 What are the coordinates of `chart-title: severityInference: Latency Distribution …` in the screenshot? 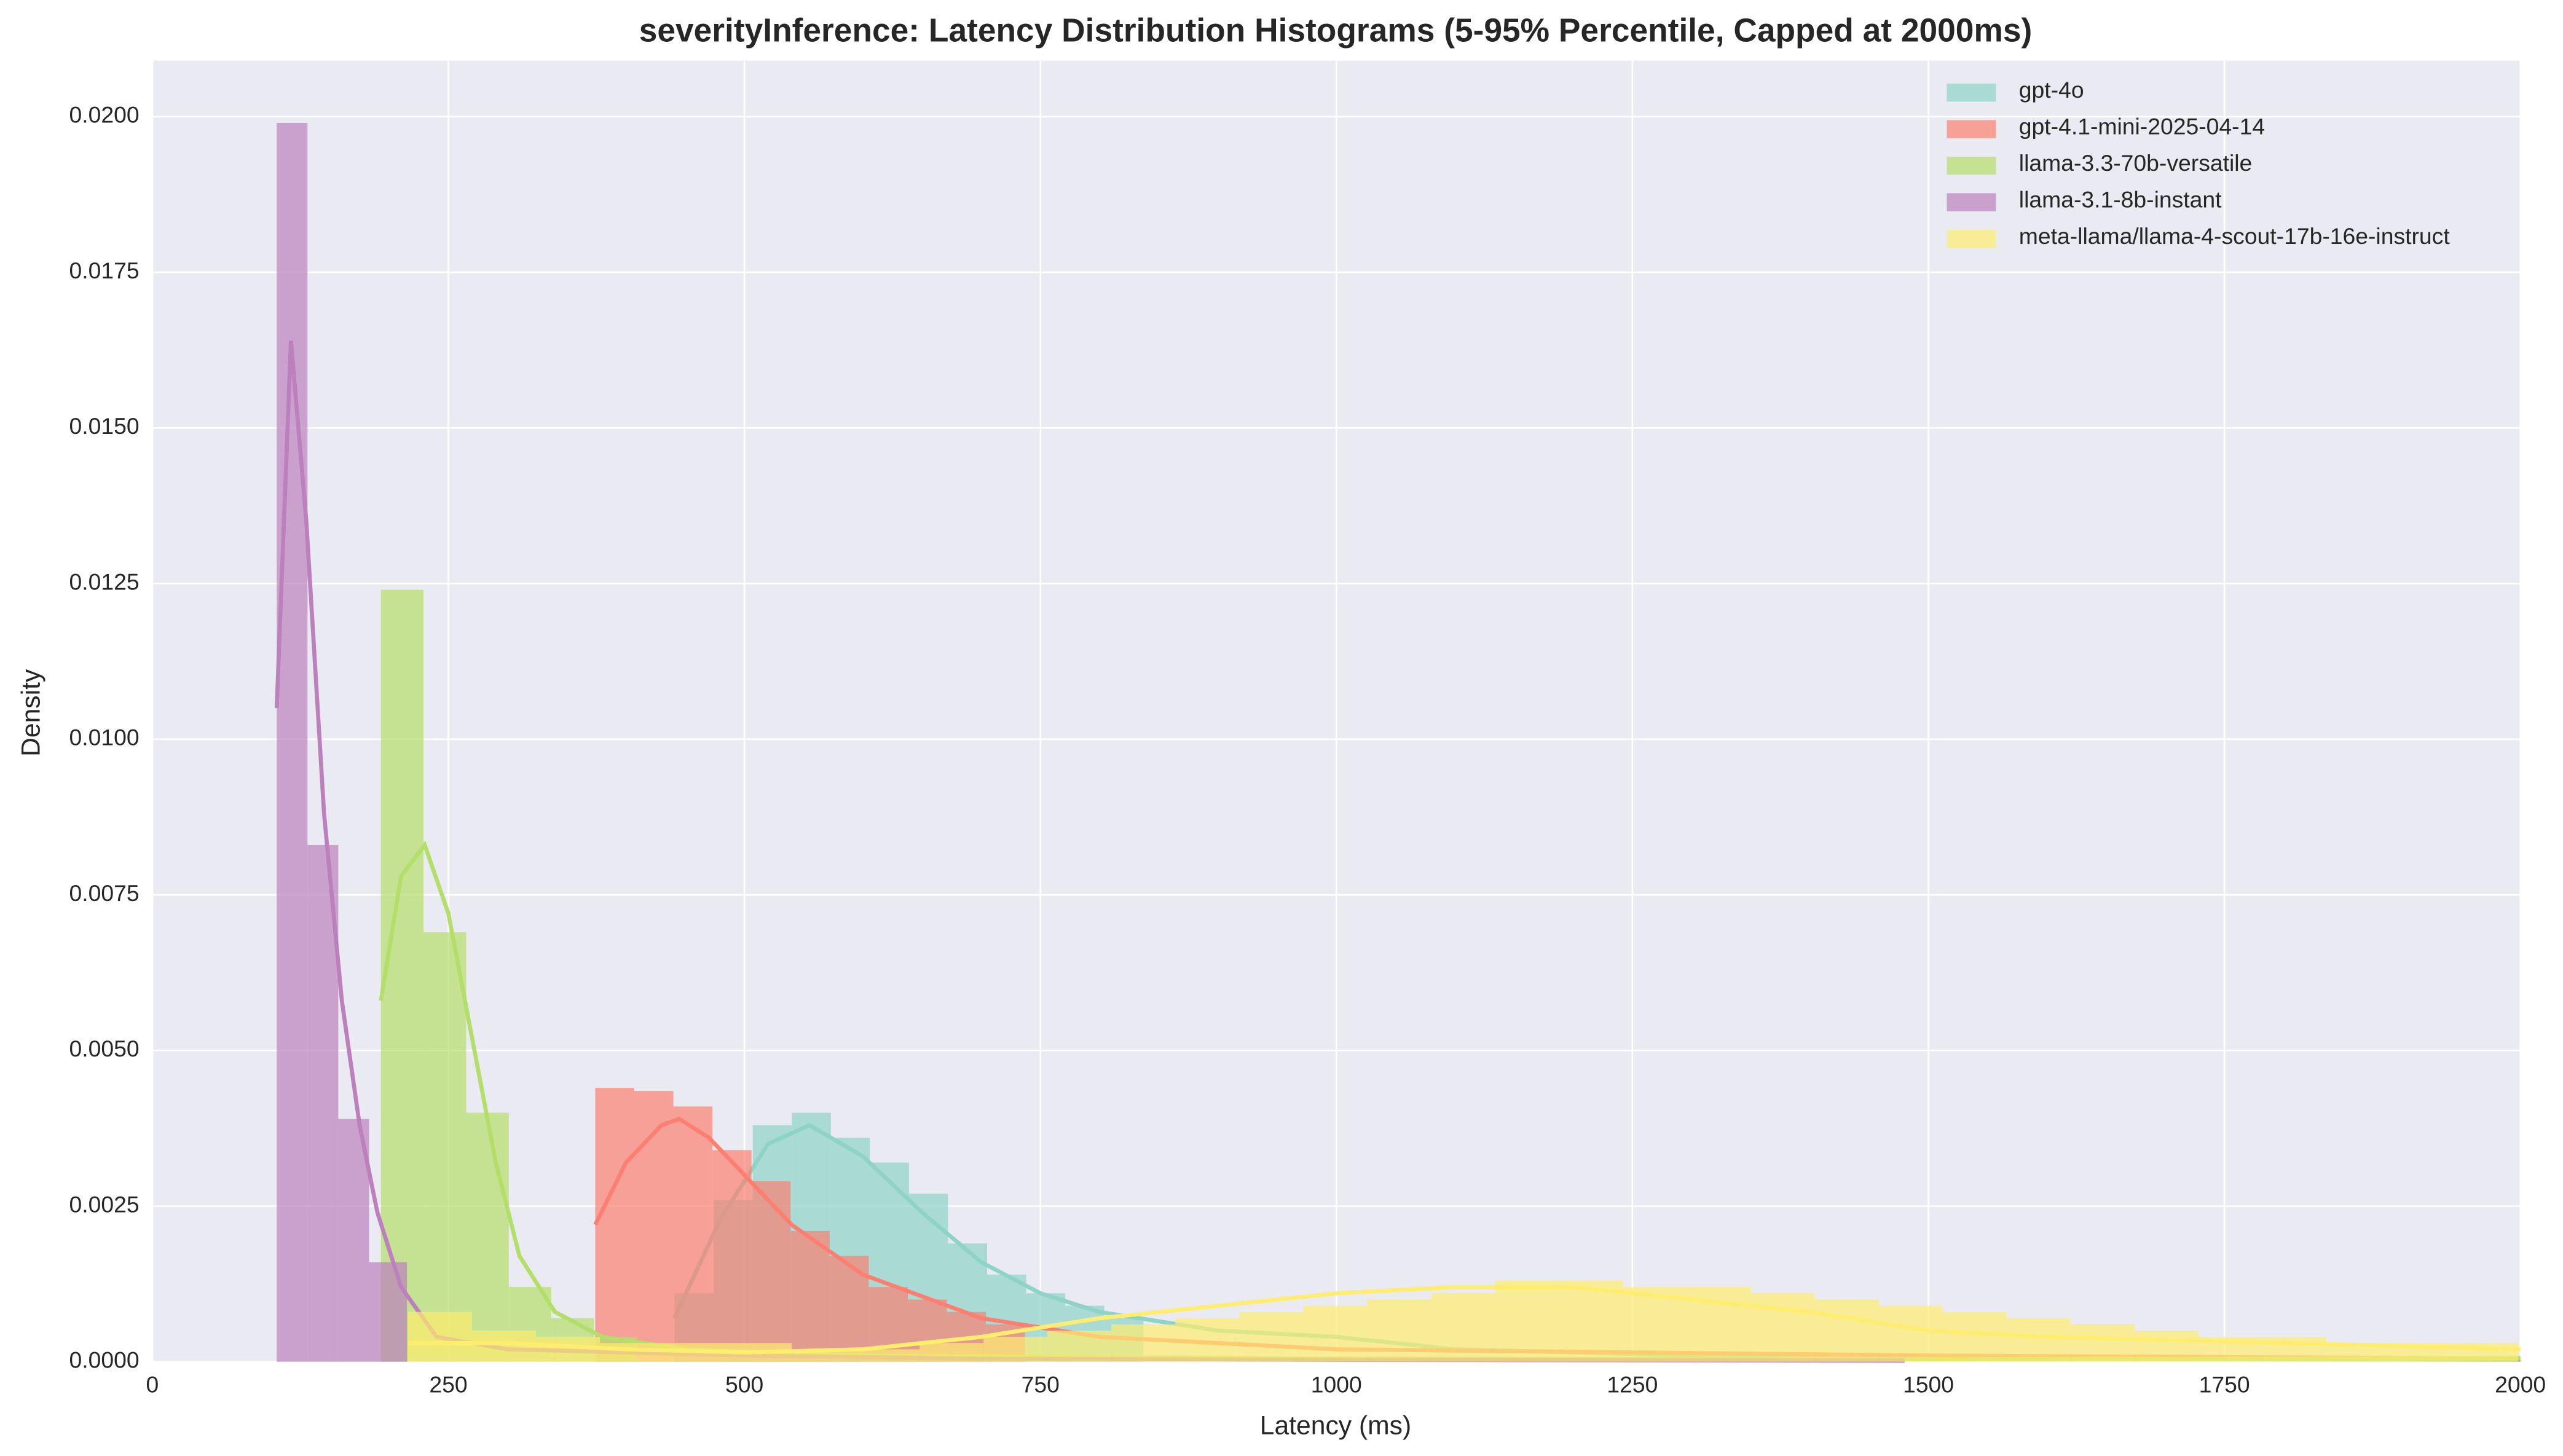 It's located at (1336, 30).